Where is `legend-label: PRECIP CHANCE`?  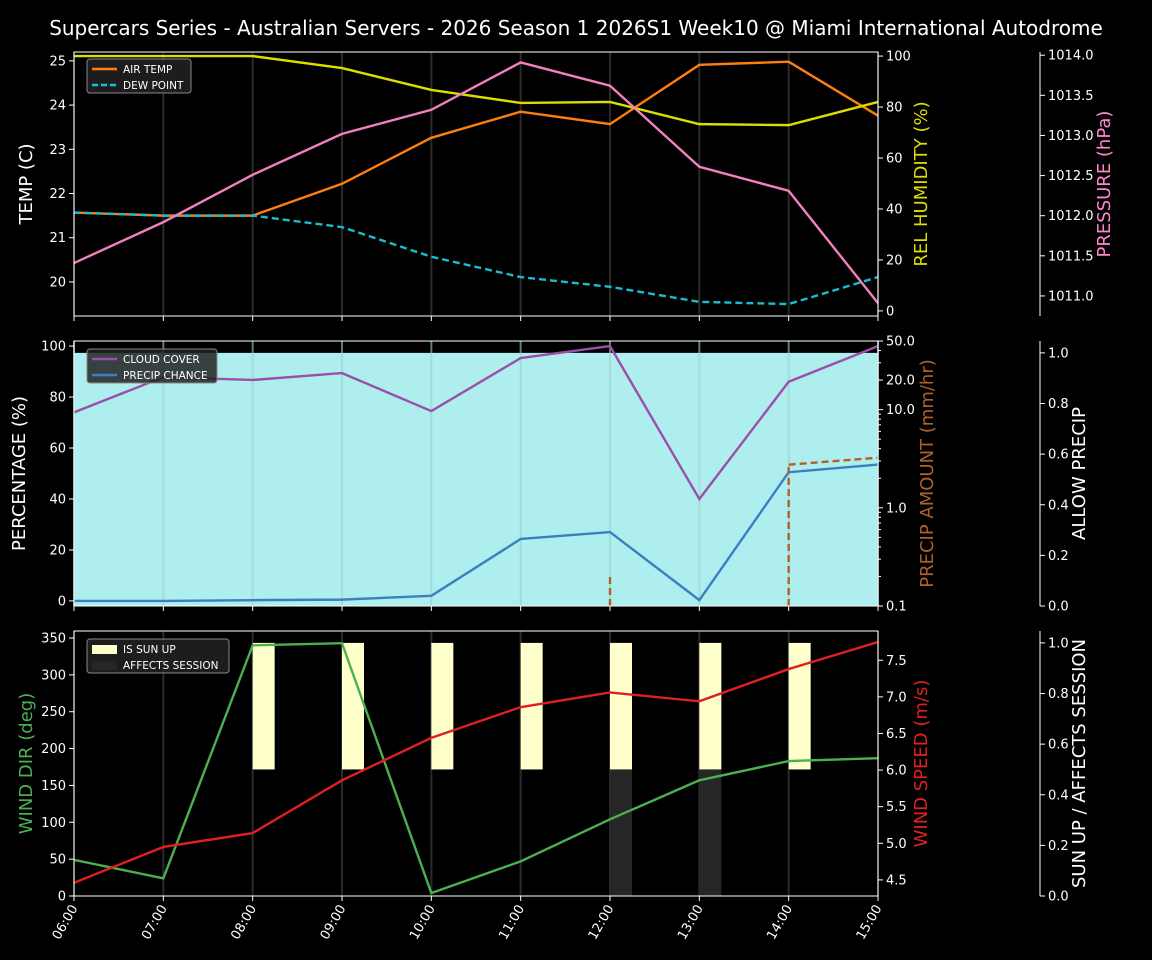
legend-label: PRECIP CHANCE is located at coordinates (165, 376).